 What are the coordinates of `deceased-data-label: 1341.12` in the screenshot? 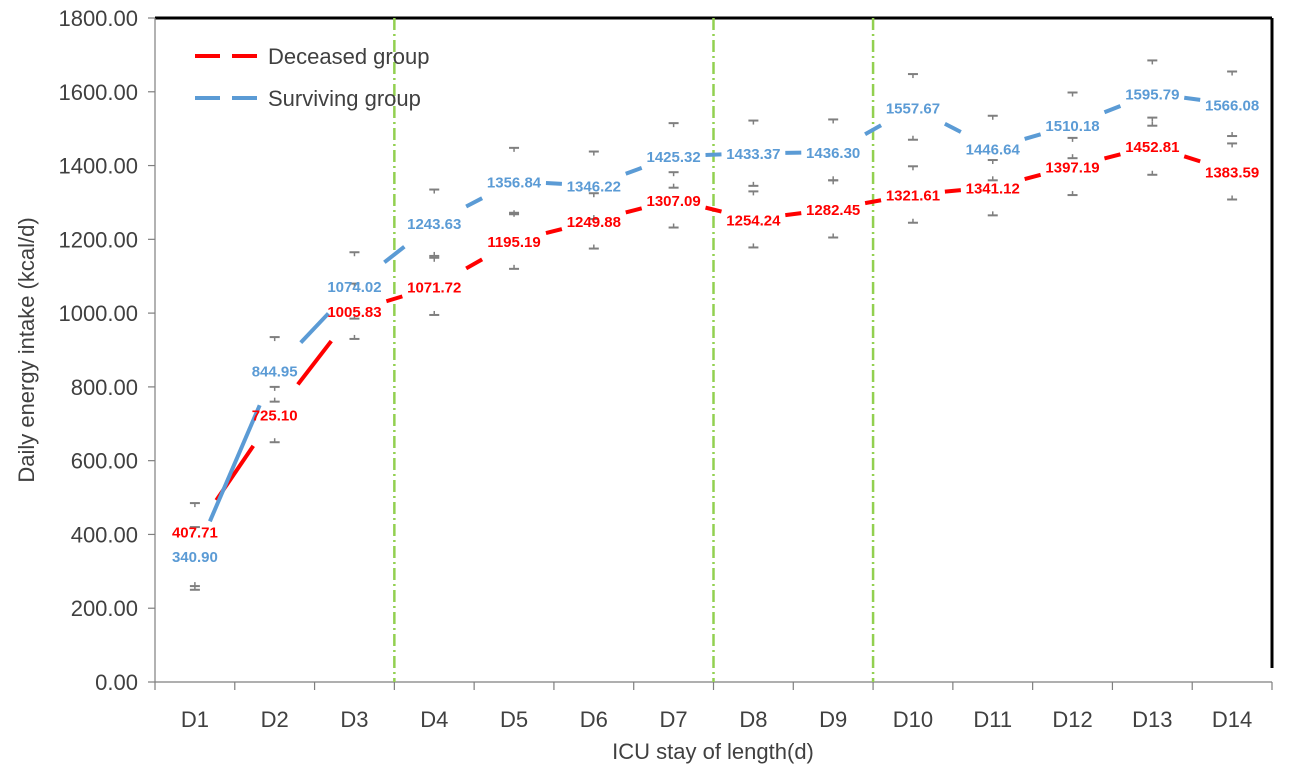 It's located at (993, 188).